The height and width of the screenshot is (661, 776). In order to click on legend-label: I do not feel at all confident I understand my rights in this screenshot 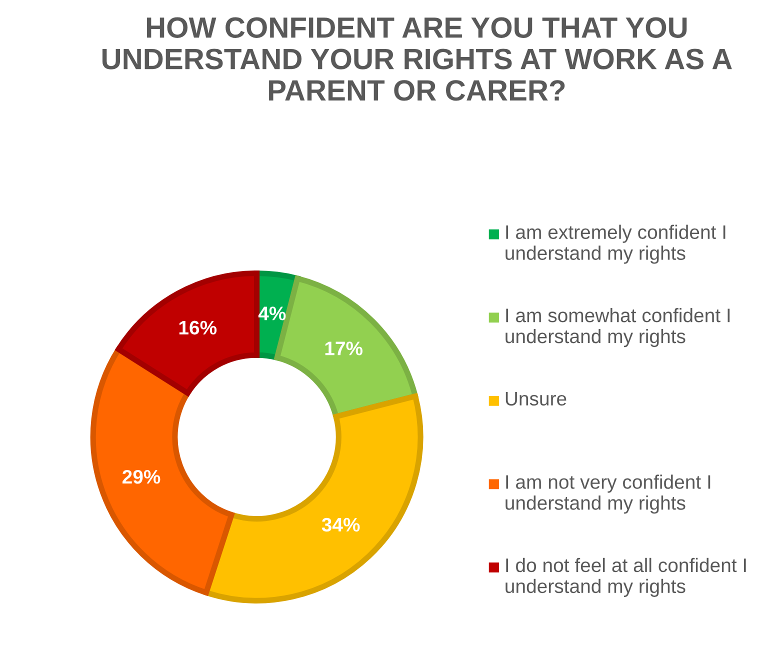, I will do `click(626, 577)`.